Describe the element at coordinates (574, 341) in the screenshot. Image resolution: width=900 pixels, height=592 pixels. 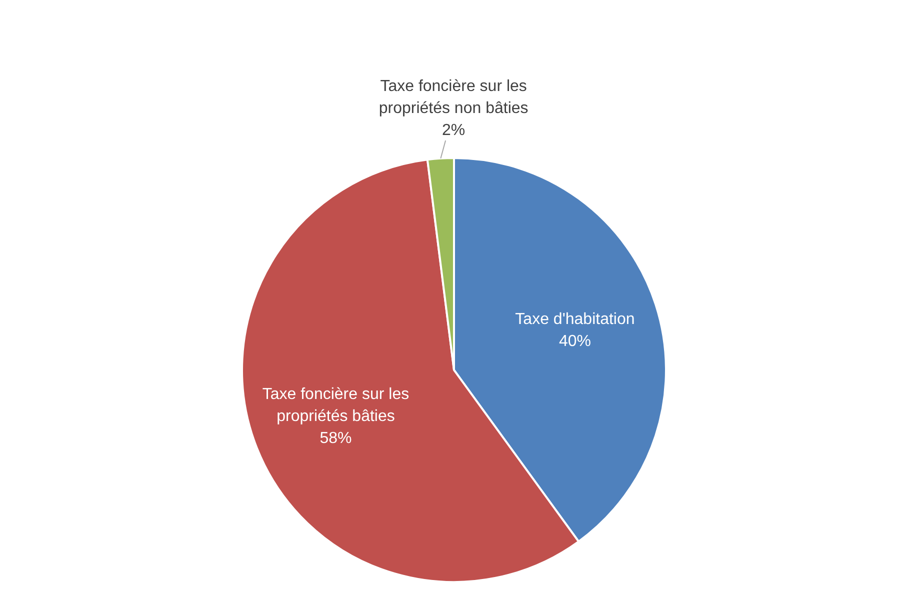
I see `data-label: 40%` at that location.